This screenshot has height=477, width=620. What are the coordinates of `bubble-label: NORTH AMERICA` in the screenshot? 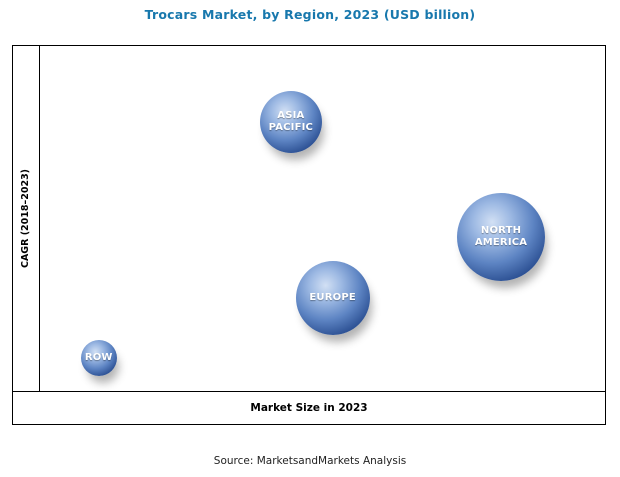 It's located at (501, 237).